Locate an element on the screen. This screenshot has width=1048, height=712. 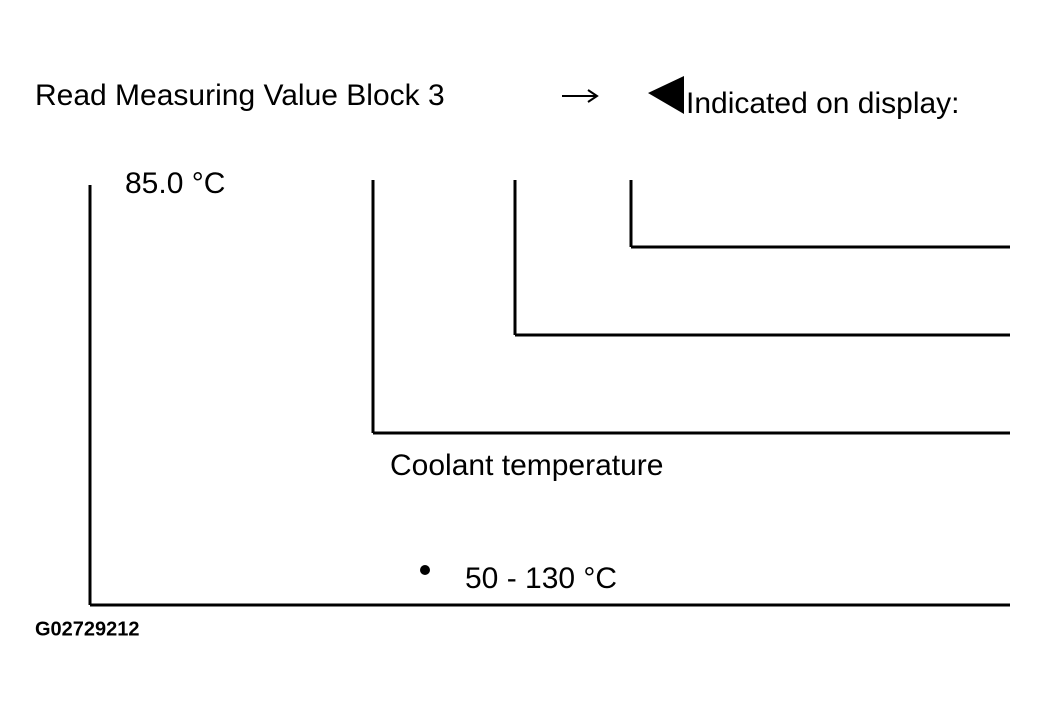
bullet is located at coordinates (425, 570).